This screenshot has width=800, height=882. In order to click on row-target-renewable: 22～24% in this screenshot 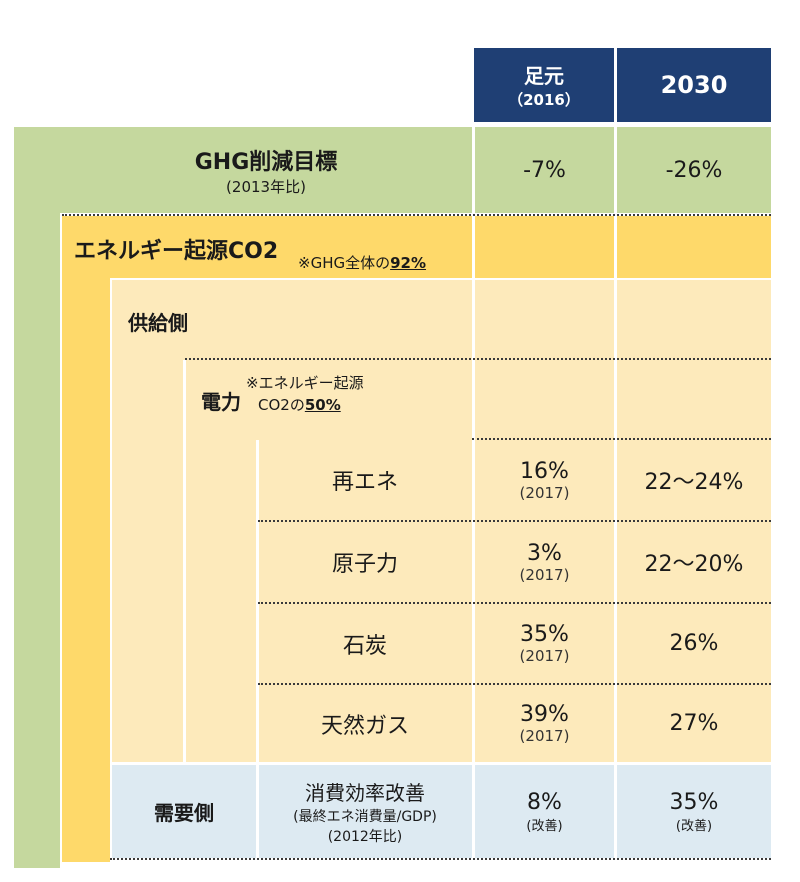, I will do `click(694, 482)`.